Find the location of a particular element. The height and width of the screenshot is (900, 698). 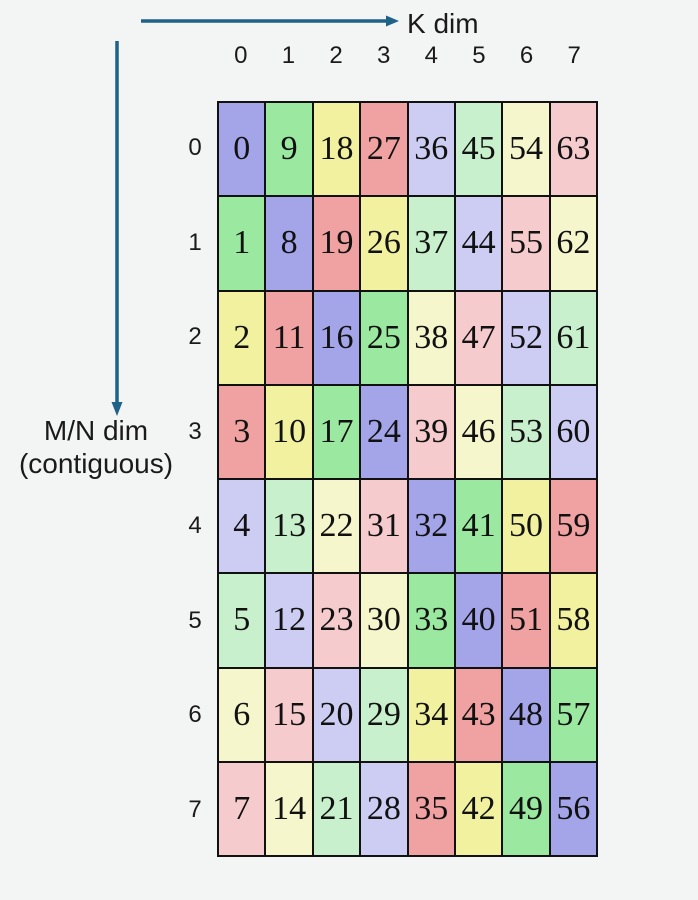

grid-cell-19: 19 is located at coordinates (336, 243).